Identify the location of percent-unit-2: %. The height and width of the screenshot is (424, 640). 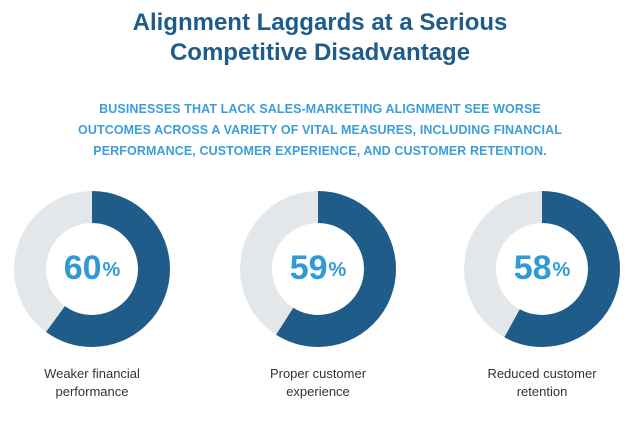
(337, 270).